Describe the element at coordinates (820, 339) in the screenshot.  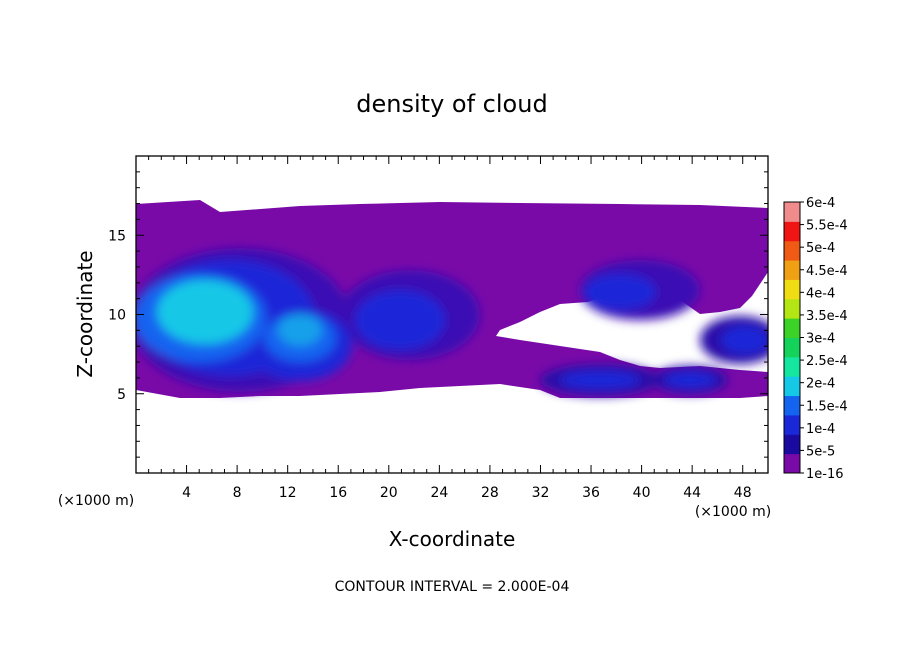
I see `colorbar-label: 3e-4` at that location.